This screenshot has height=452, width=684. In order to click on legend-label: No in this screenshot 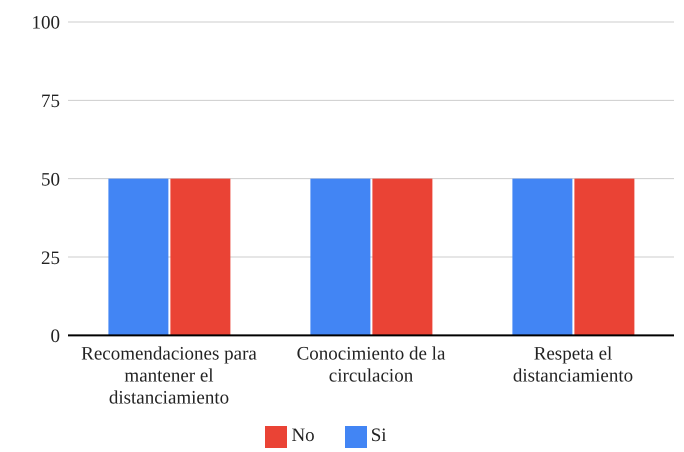, I will do `click(303, 435)`.